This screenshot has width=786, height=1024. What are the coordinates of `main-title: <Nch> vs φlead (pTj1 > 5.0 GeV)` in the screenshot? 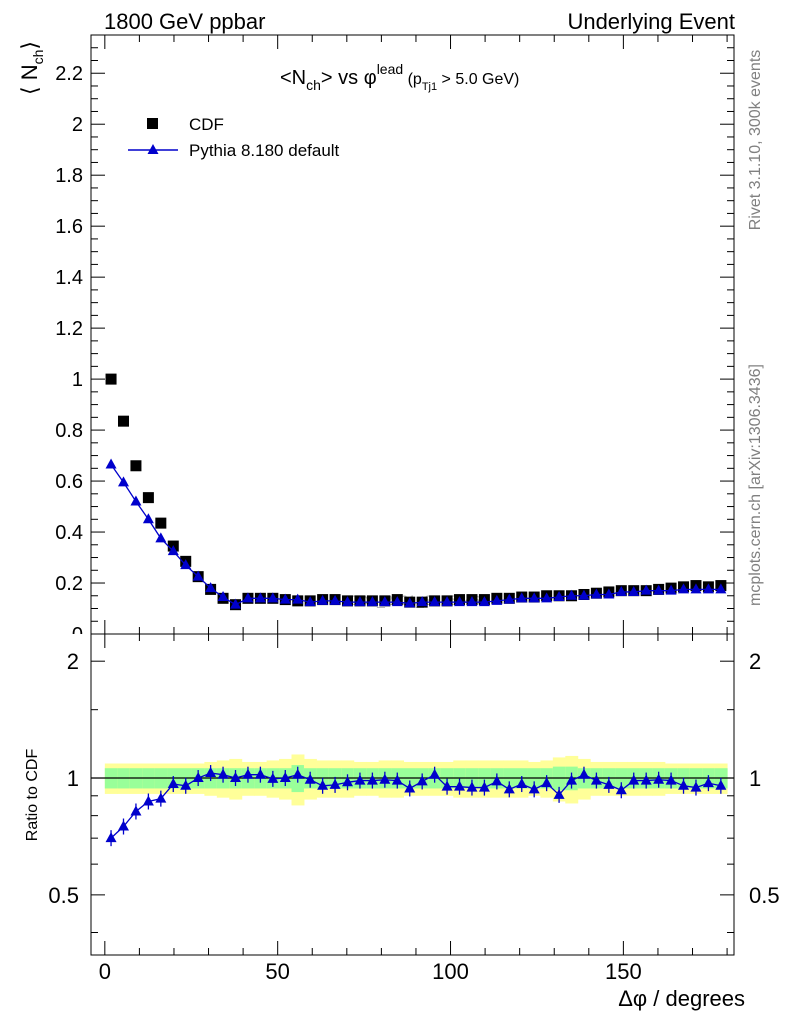 It's located at (399, 77).